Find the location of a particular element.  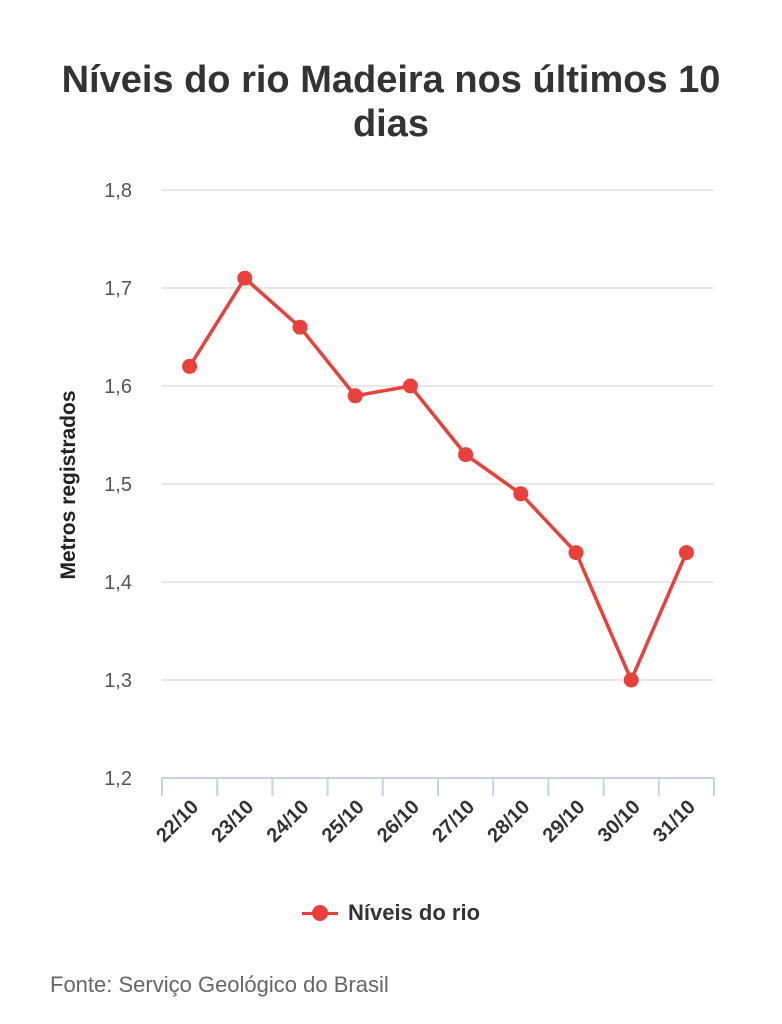

x-tick-label: 24/10 is located at coordinates (288, 821).